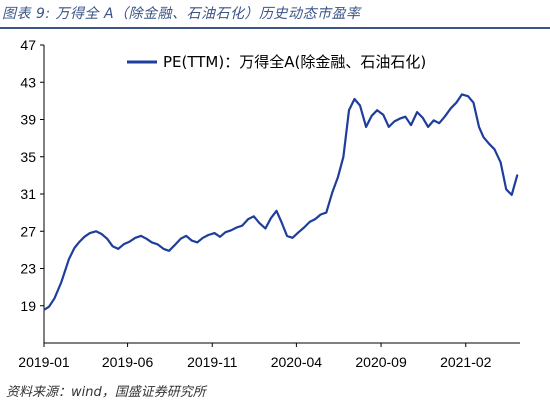 This screenshot has height=407, width=550. I want to click on y-axis-ticks: 19 23 27 31 35 39 43 47, so click(32, 175).